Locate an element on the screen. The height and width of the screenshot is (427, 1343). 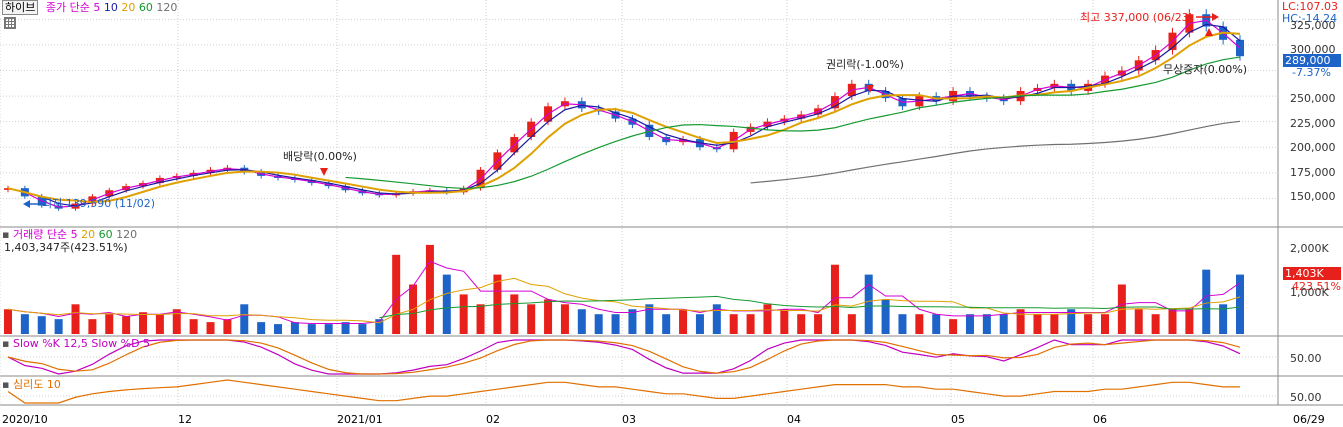
x-label: 04 is located at coordinates (794, 419).